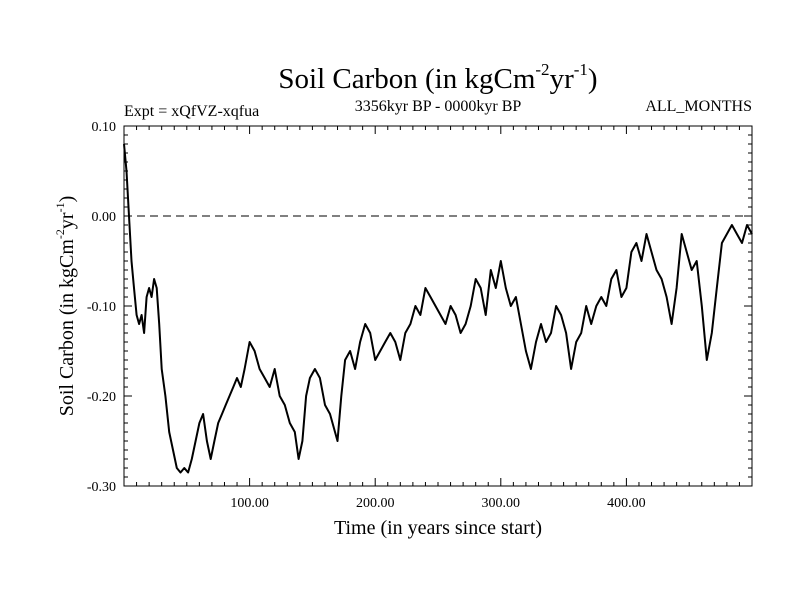 The image size is (800, 600). What do you see at coordinates (501, 503) in the screenshot?
I see `x-tick-label: 300.00` at bounding box center [501, 503].